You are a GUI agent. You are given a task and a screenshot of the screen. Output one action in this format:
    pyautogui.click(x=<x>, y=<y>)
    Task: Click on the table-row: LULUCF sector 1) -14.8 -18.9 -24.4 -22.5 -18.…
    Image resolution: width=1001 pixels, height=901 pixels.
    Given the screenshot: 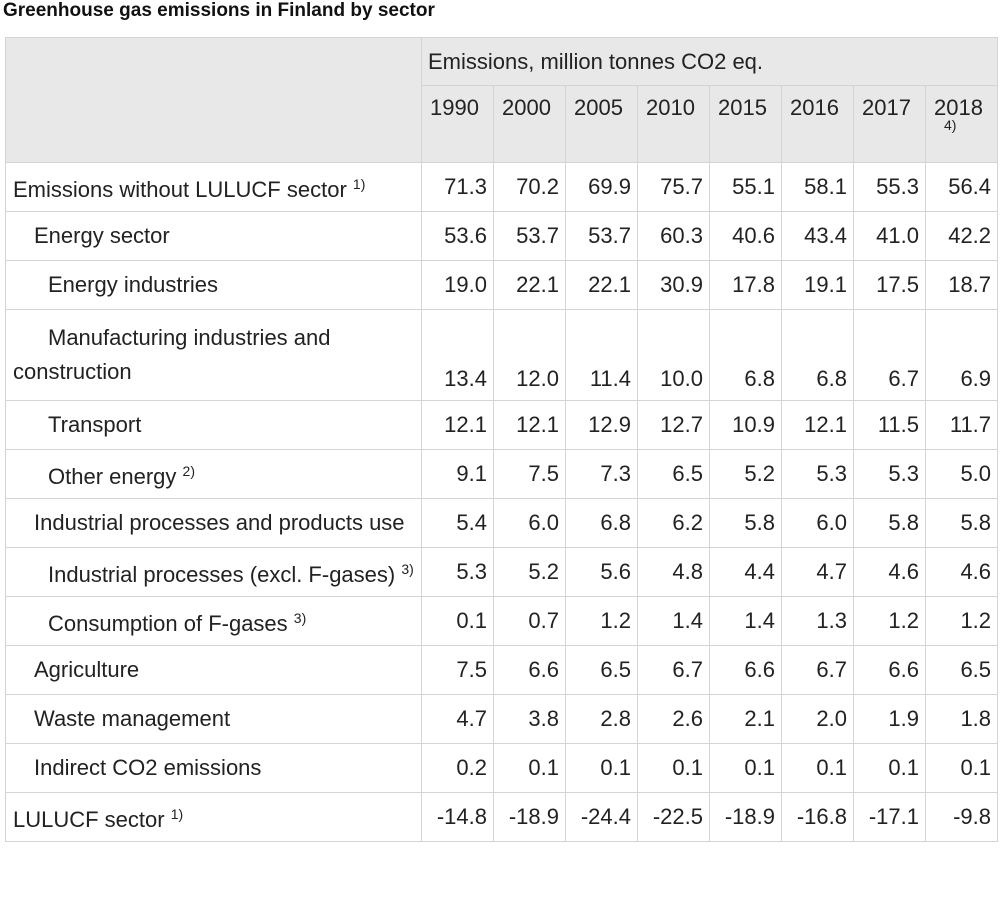 What is the action you would take?
    pyautogui.click(x=502, y=817)
    